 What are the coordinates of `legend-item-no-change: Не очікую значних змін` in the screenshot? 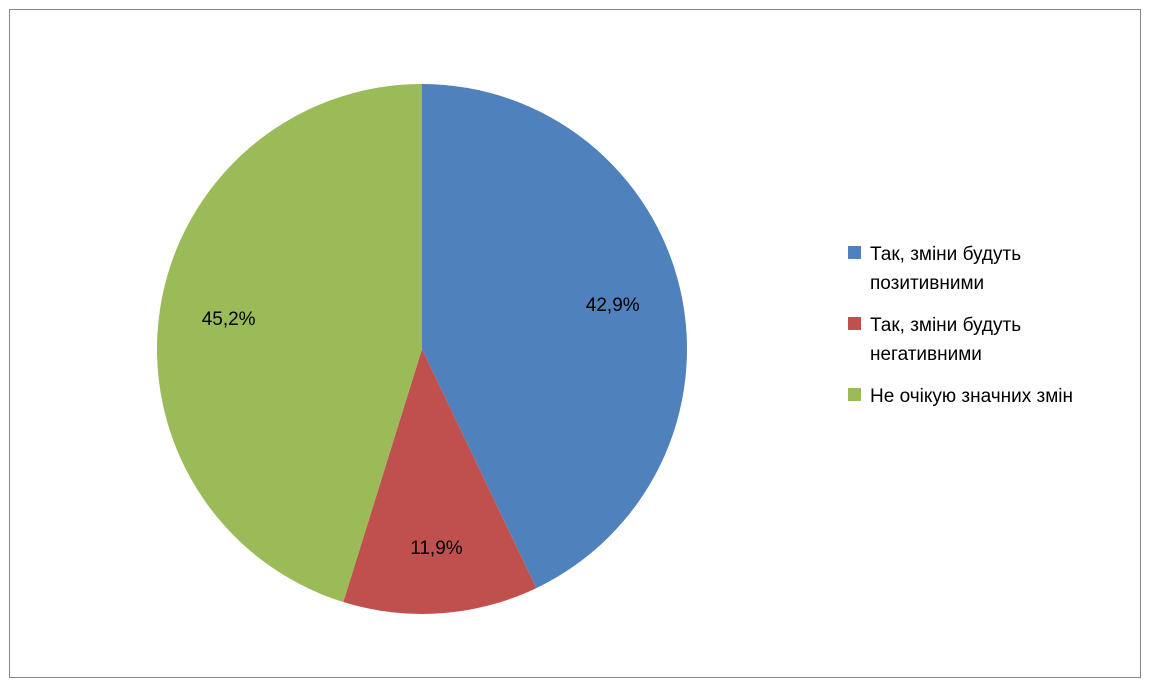 It's located at (995, 396).